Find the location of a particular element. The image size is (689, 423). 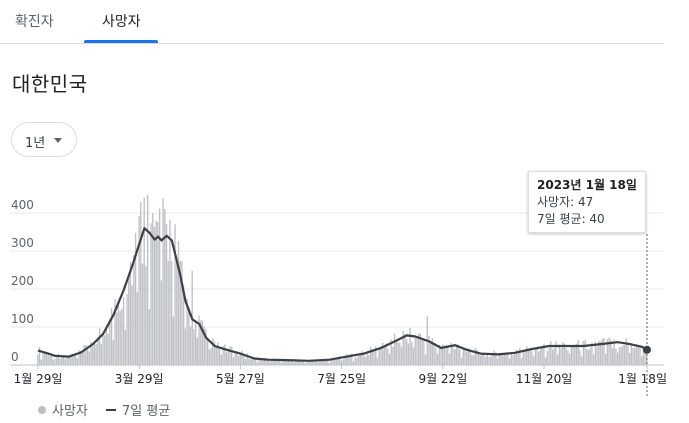

time-range-dropdown: 1년 is located at coordinates (44, 139).